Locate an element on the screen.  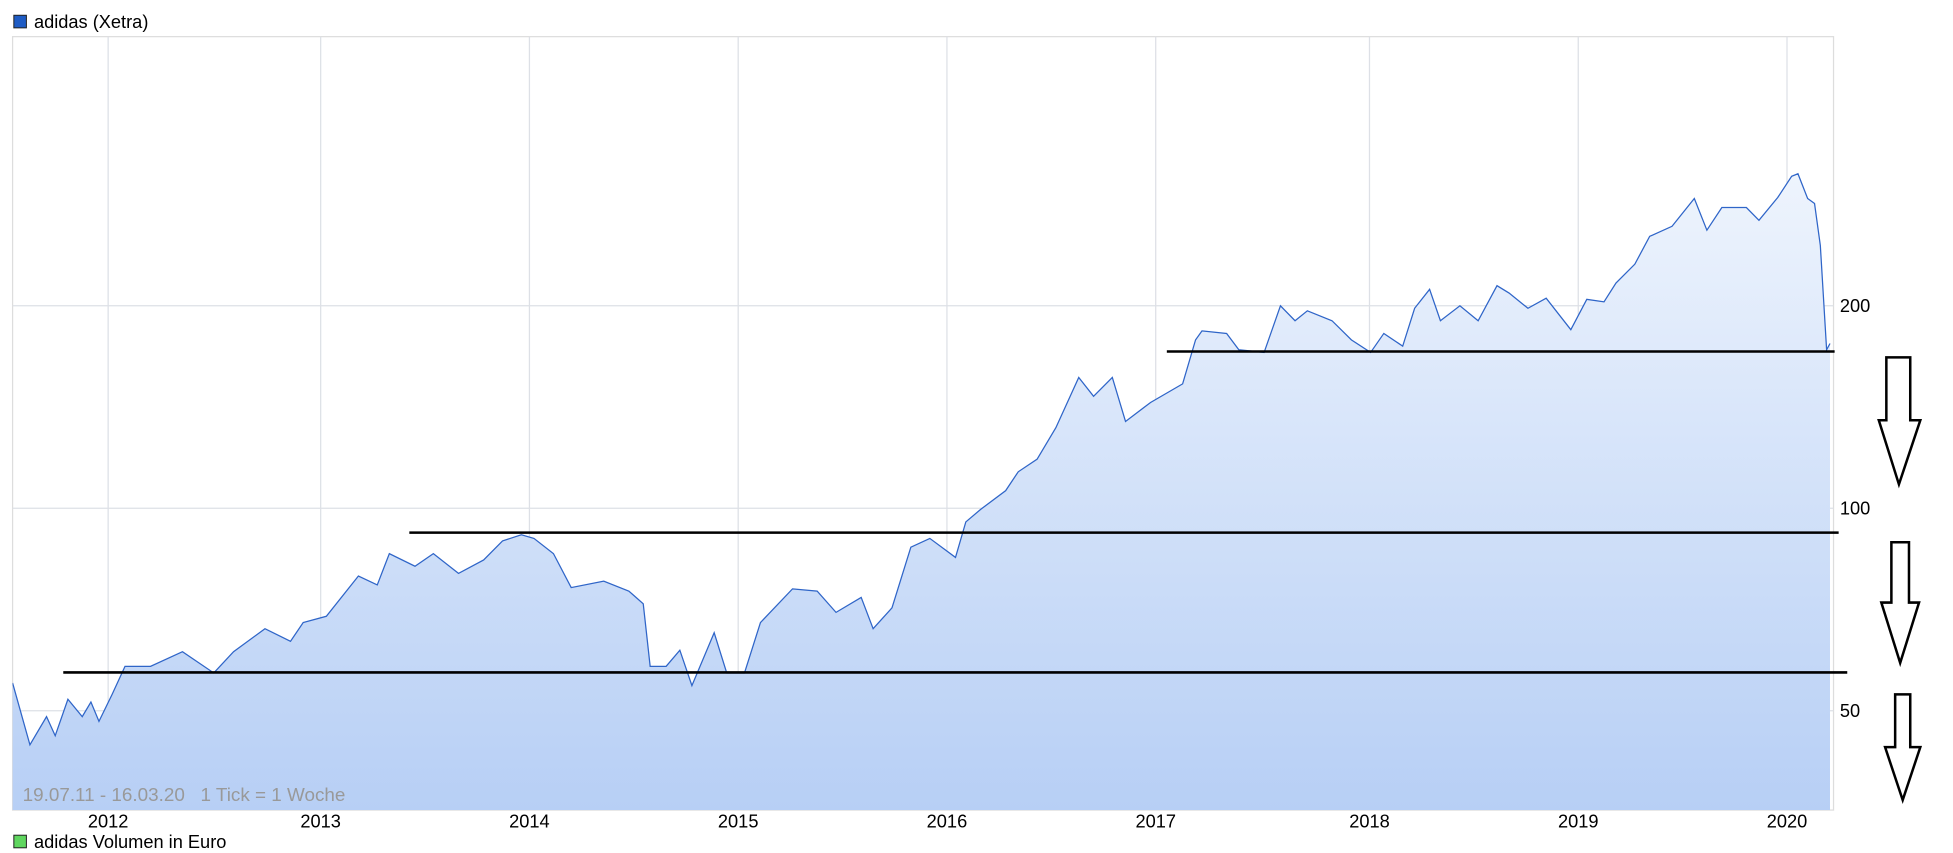
date-range-label: 19.07.11 - 16.03.20 1 Tick = 1 Woche is located at coordinates (184, 794).